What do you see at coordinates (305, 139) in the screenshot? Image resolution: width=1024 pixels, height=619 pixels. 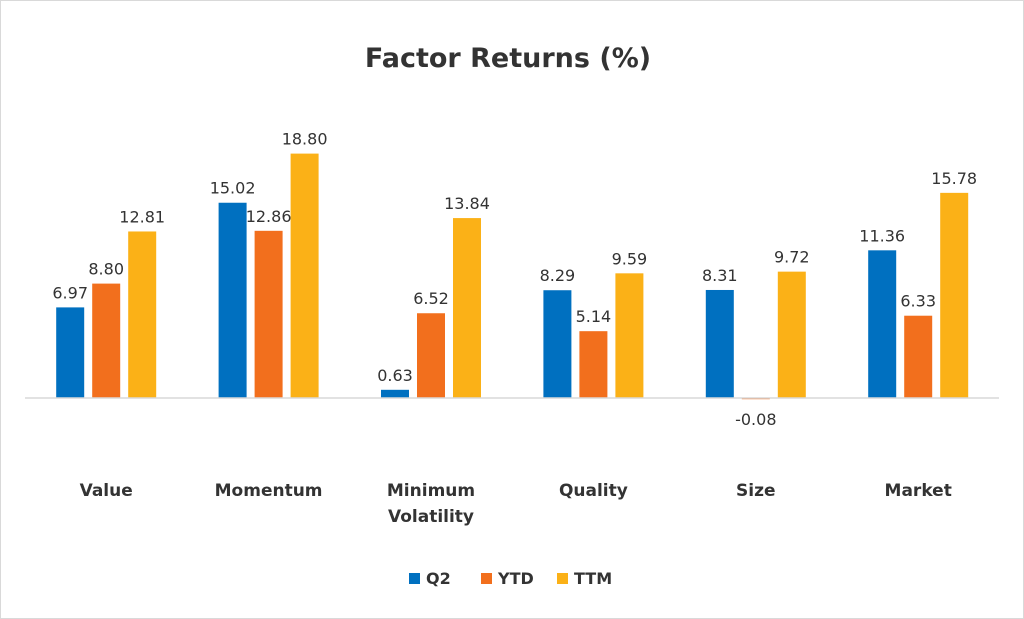 I see `value-label-momentum-ttm: 18.80` at bounding box center [305, 139].